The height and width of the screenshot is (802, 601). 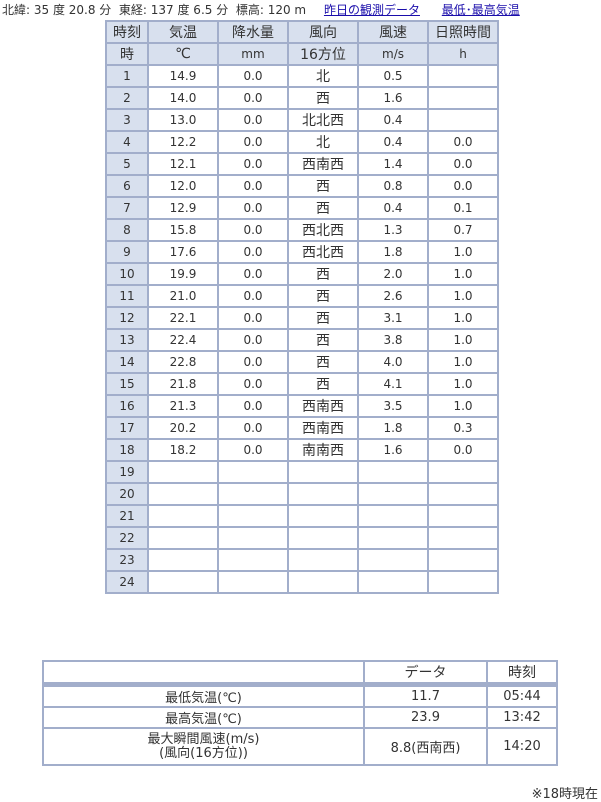 I want to click on cell-sunshine: 1.0, so click(x=463, y=406).